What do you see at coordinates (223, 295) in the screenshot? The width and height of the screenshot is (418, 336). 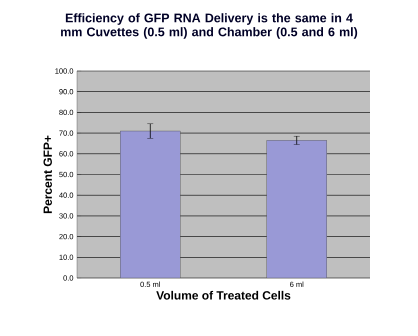 I see `x-axis-title: Volume of Treated Cells` at bounding box center [223, 295].